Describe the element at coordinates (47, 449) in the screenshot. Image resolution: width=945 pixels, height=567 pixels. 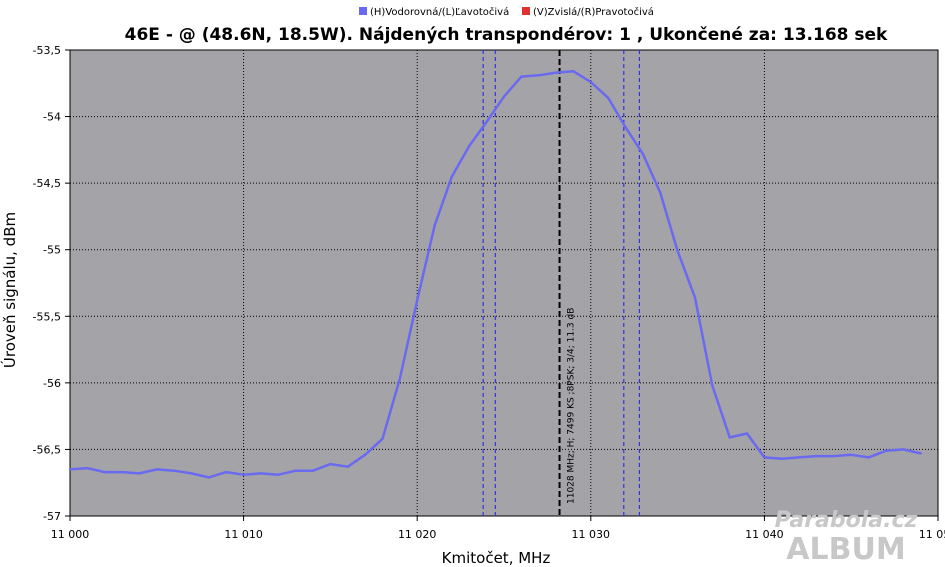
I see `y-tick-label: -56,5` at that location.